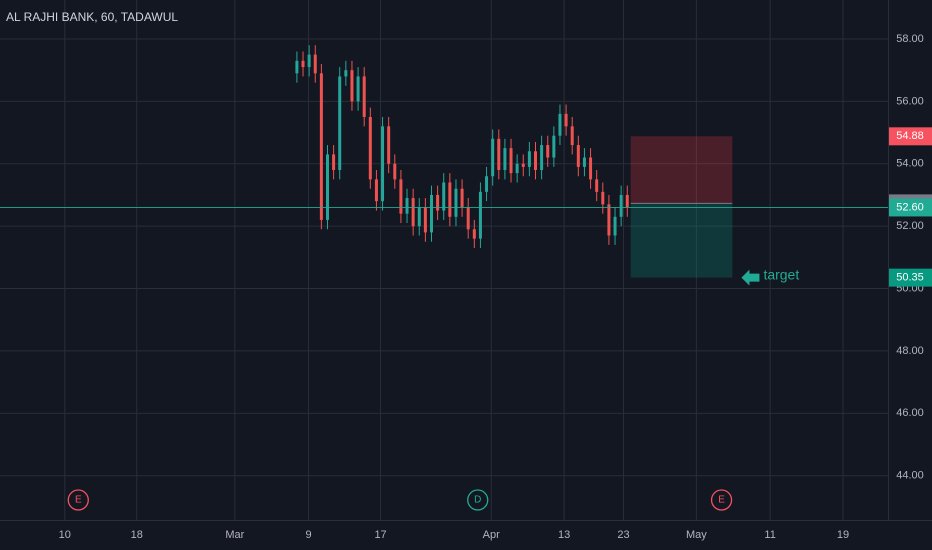 The image size is (932, 550). I want to click on target-zone, so click(681, 240).